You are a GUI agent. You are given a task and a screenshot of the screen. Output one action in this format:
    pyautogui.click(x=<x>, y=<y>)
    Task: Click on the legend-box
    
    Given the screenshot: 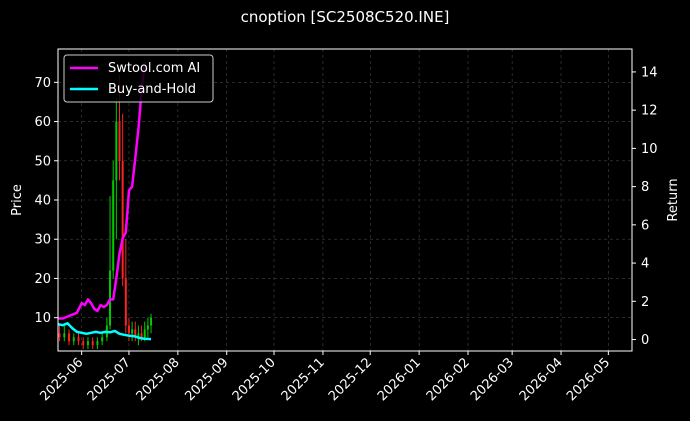 What is the action you would take?
    pyautogui.click(x=138, y=78)
    